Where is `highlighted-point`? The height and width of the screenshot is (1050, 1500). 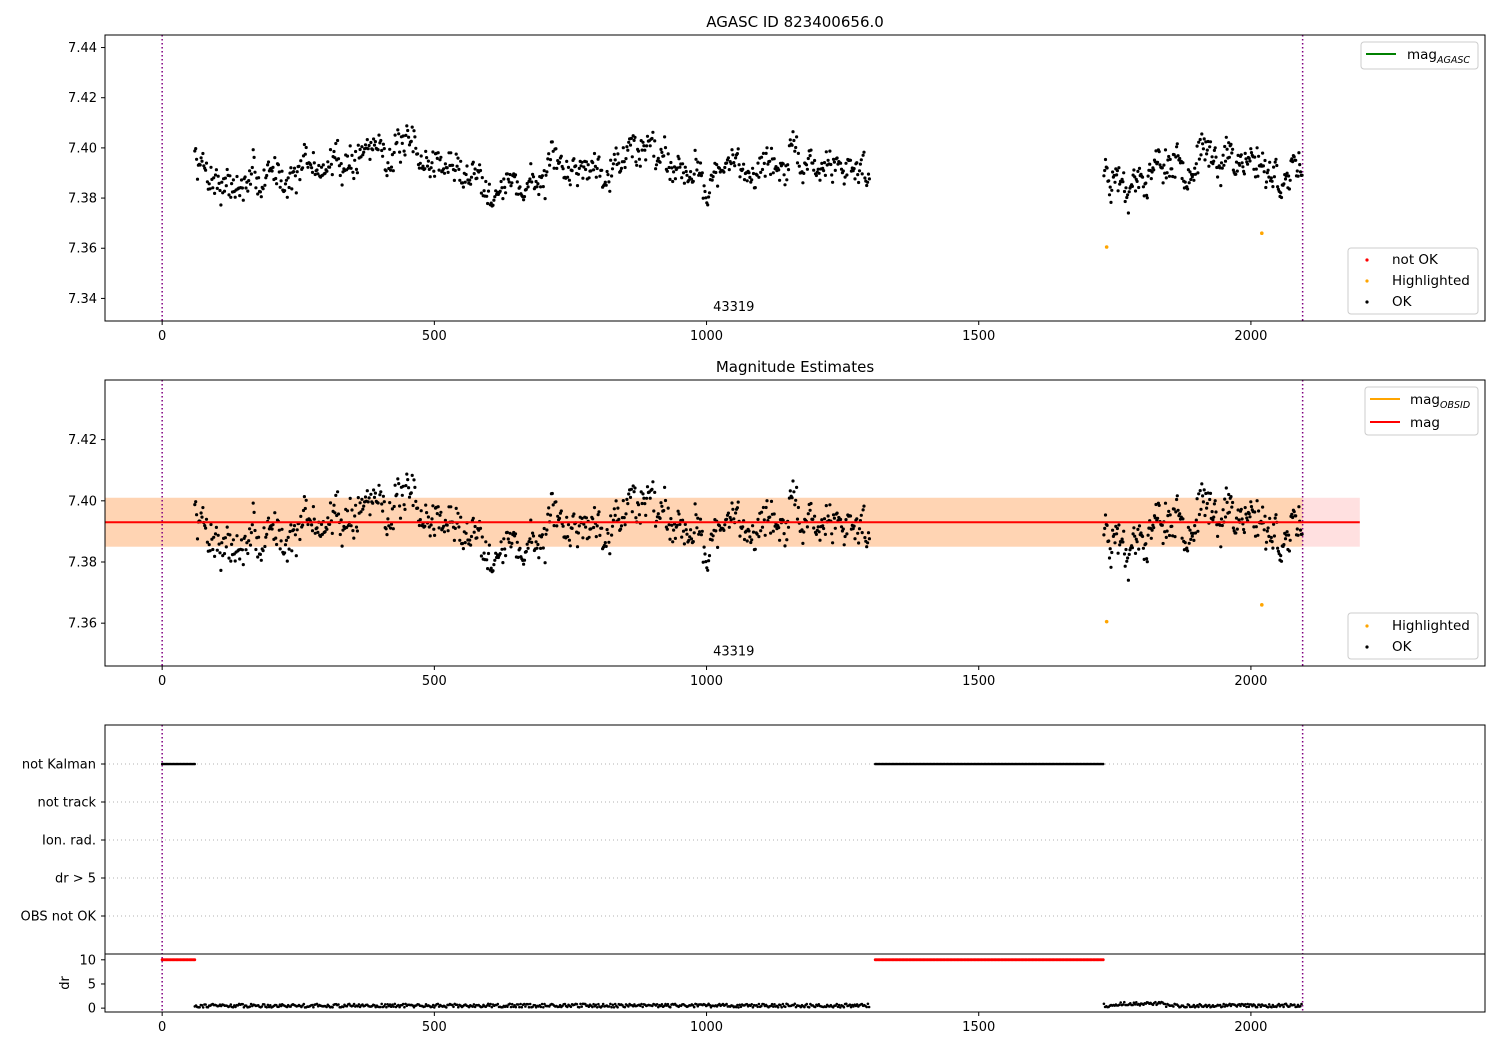
highlighted-point is located at coordinates (1106, 247).